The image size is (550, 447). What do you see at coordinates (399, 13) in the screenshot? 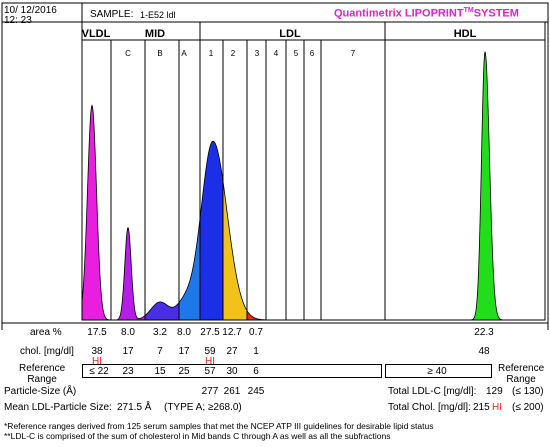
I see `brand-main: Quantimetrix LIPOPRINT` at bounding box center [399, 13].